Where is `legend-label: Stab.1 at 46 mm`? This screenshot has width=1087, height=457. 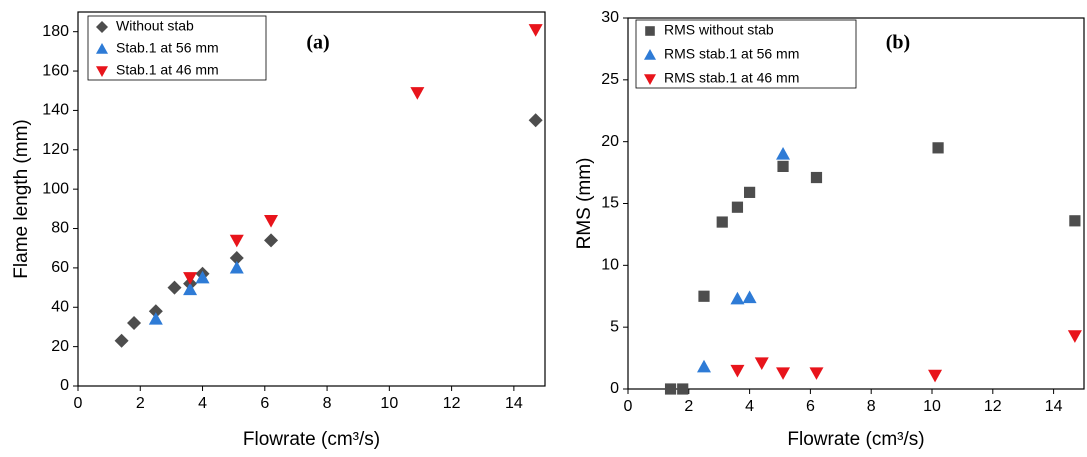
legend-label: Stab.1 at 46 mm is located at coordinates (167, 70).